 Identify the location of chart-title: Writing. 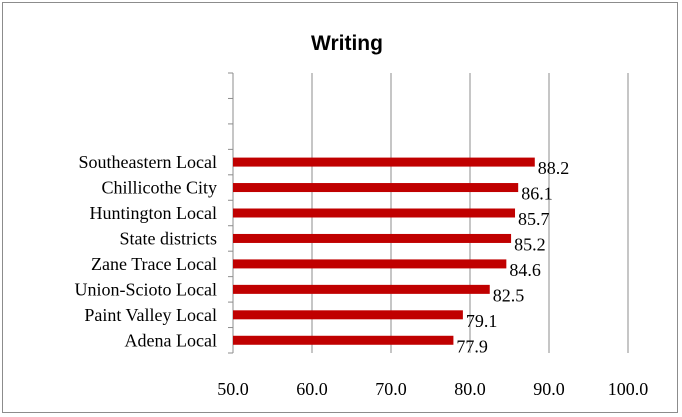
(347, 43).